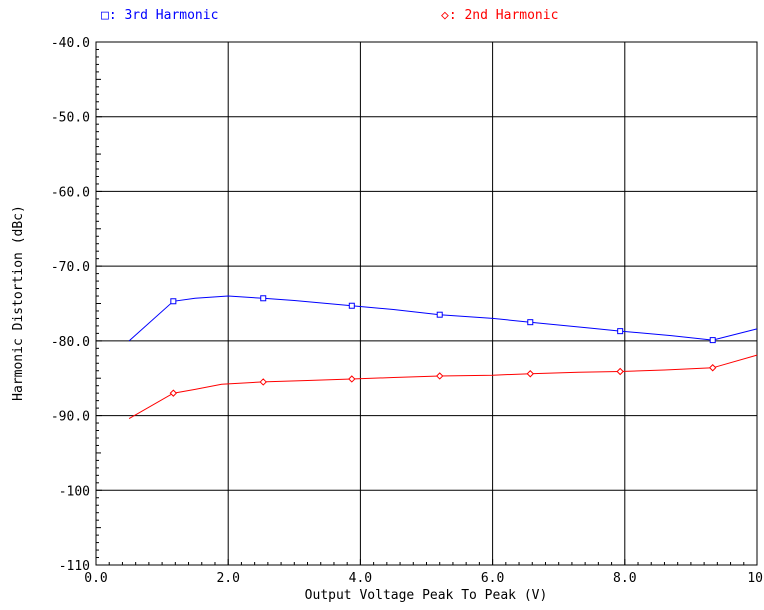  I want to click on x-tick-label: 8.0, so click(624, 578).